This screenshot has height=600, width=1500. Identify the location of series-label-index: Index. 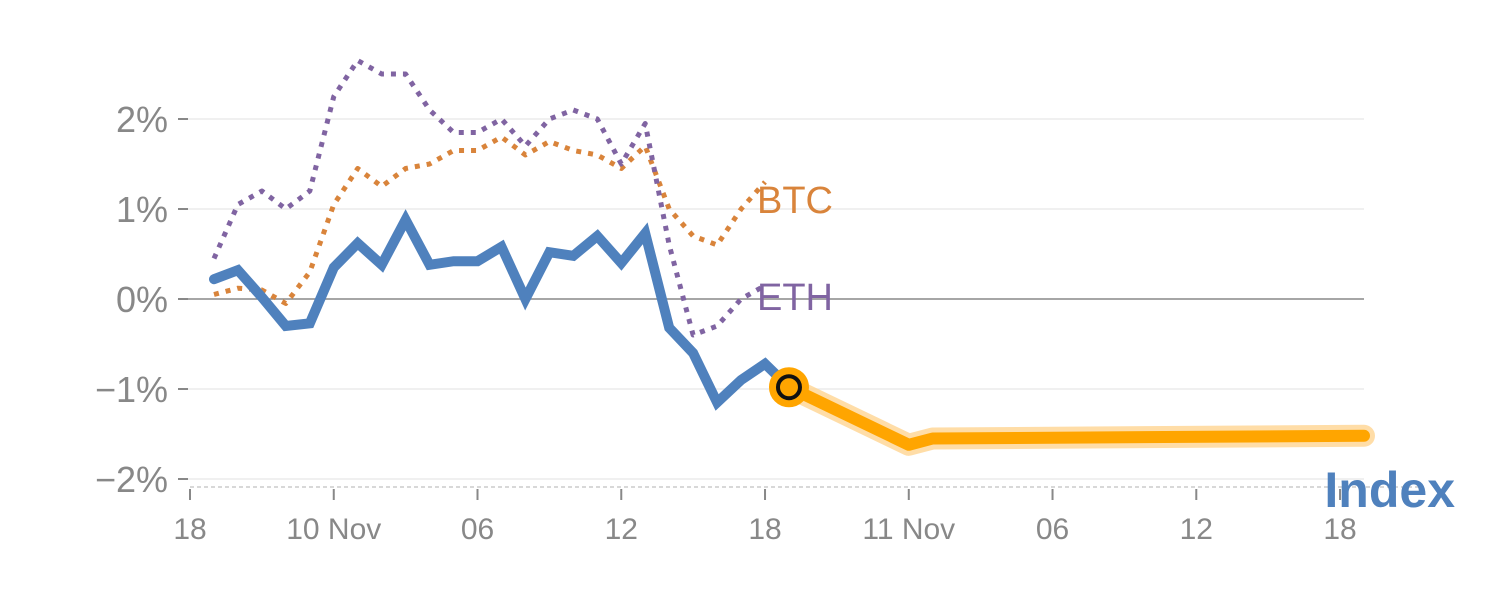
(1389, 490).